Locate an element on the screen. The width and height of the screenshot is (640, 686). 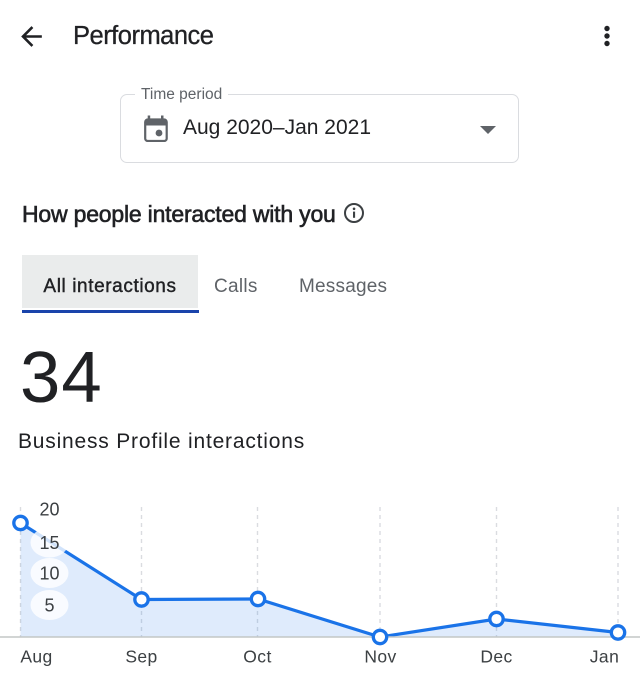
svg-text: Dec is located at coordinates (496, 657).